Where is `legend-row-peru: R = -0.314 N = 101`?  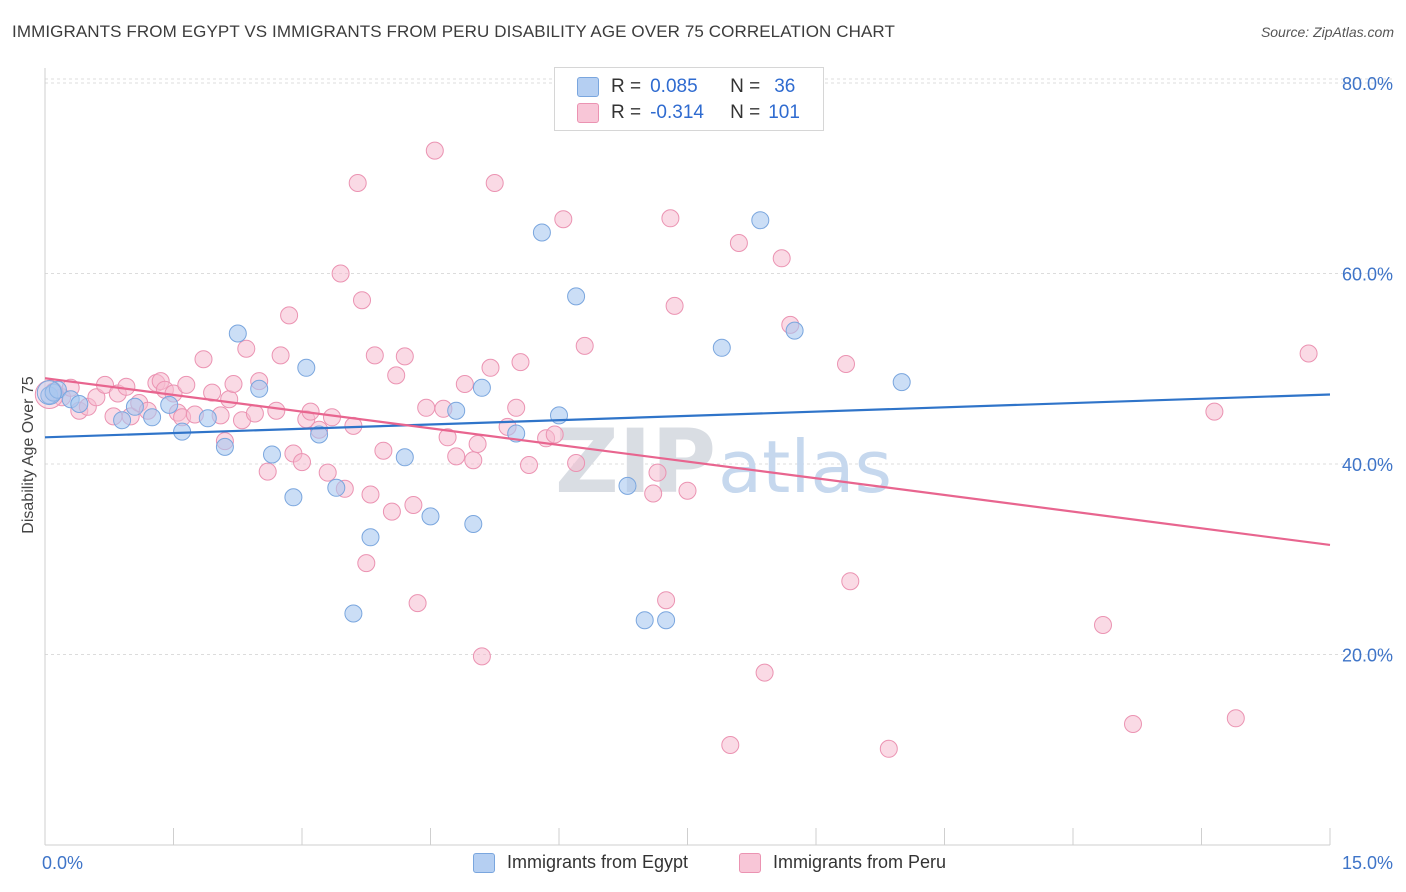 legend-row-peru: R = -0.314 N = 101 is located at coordinates (688, 113).